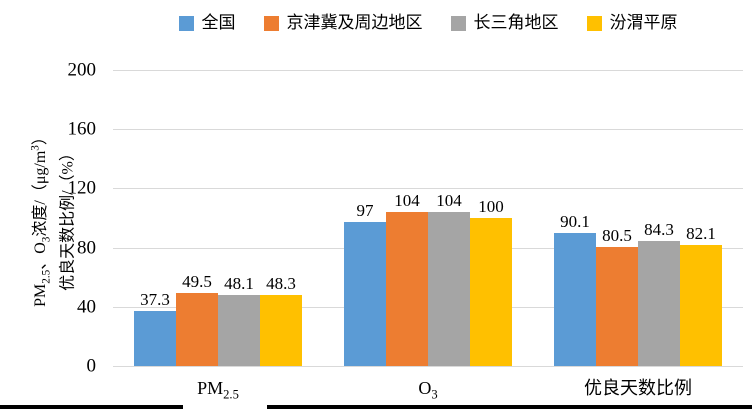  I want to click on bar-s1-c0, so click(197, 329).